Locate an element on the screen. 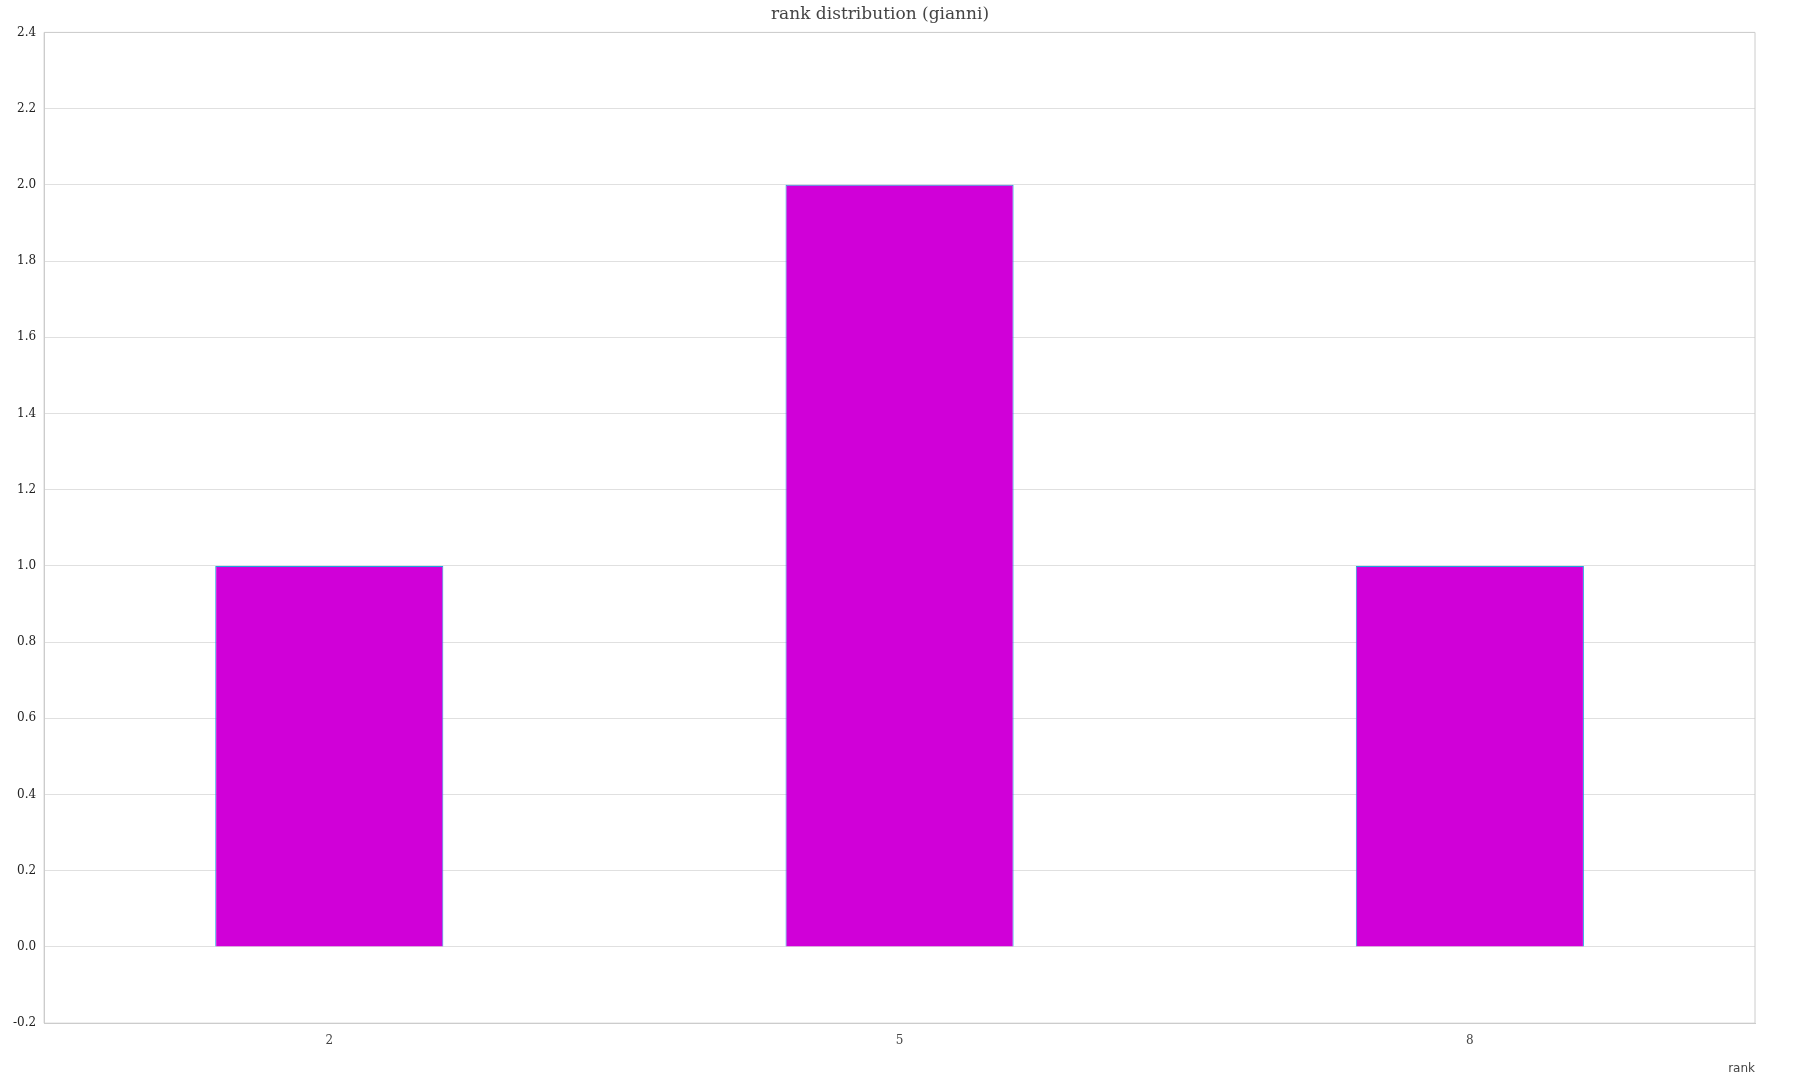 The width and height of the screenshot is (1800, 1080). x-tick-label: 2 is located at coordinates (329, 1039).